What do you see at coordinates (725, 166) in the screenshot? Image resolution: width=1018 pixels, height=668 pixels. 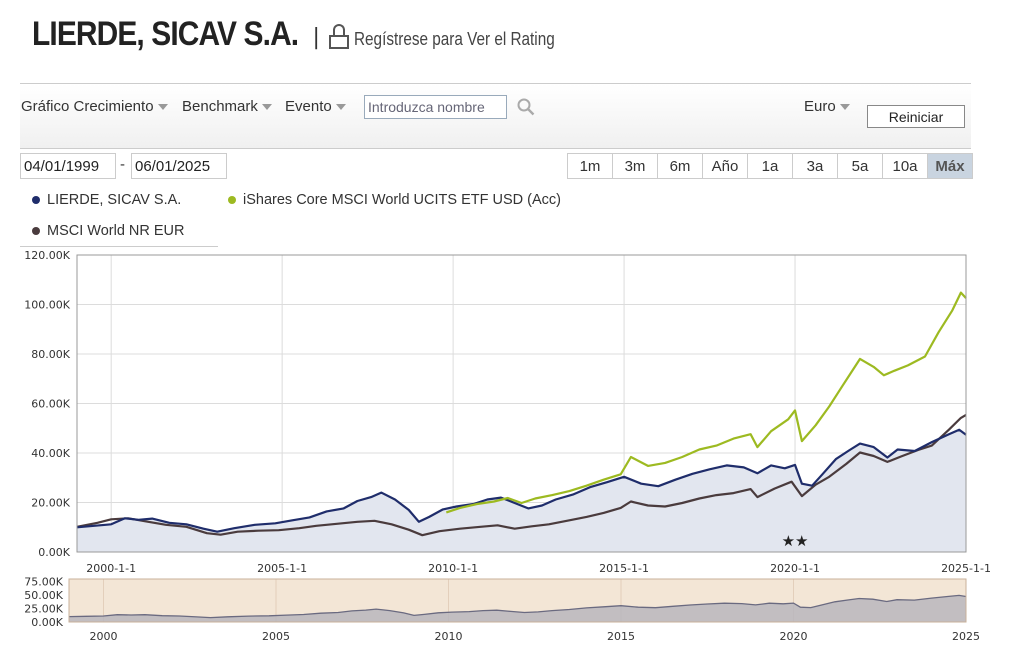 I see `range-button-ytd: Año` at bounding box center [725, 166].